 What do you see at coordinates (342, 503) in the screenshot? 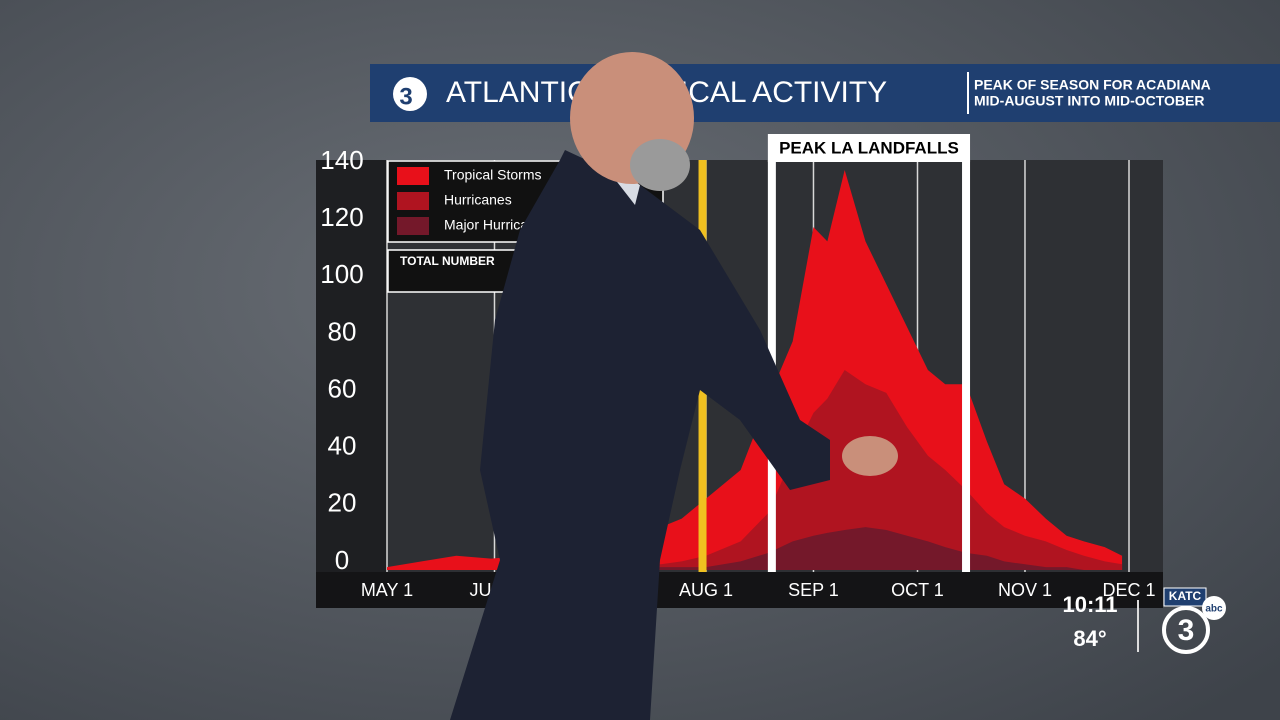
I see `y-tick-label: 20` at bounding box center [342, 503].